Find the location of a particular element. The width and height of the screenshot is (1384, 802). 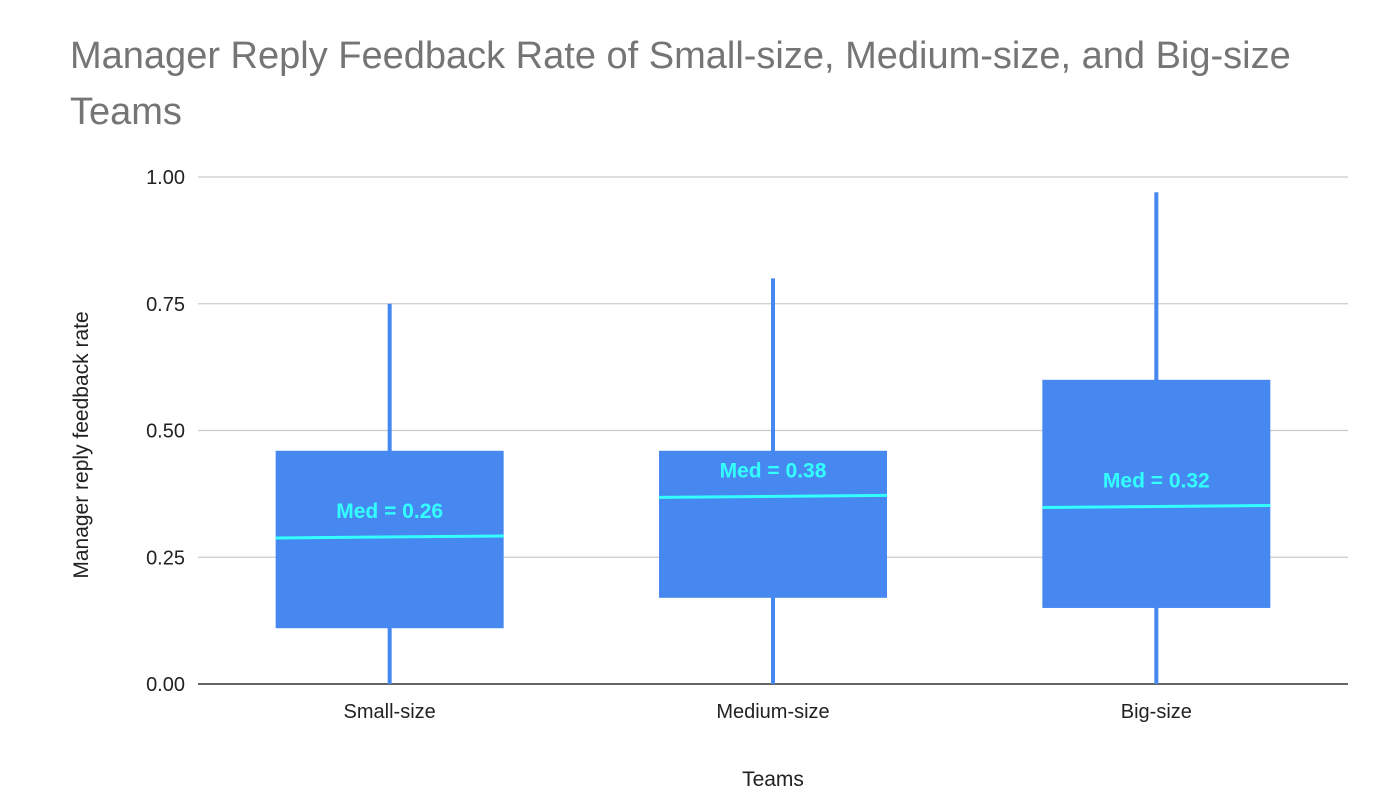

y-axis-ticks: 0.00 0.25 0.50 0.75 1.00 is located at coordinates (165, 431).